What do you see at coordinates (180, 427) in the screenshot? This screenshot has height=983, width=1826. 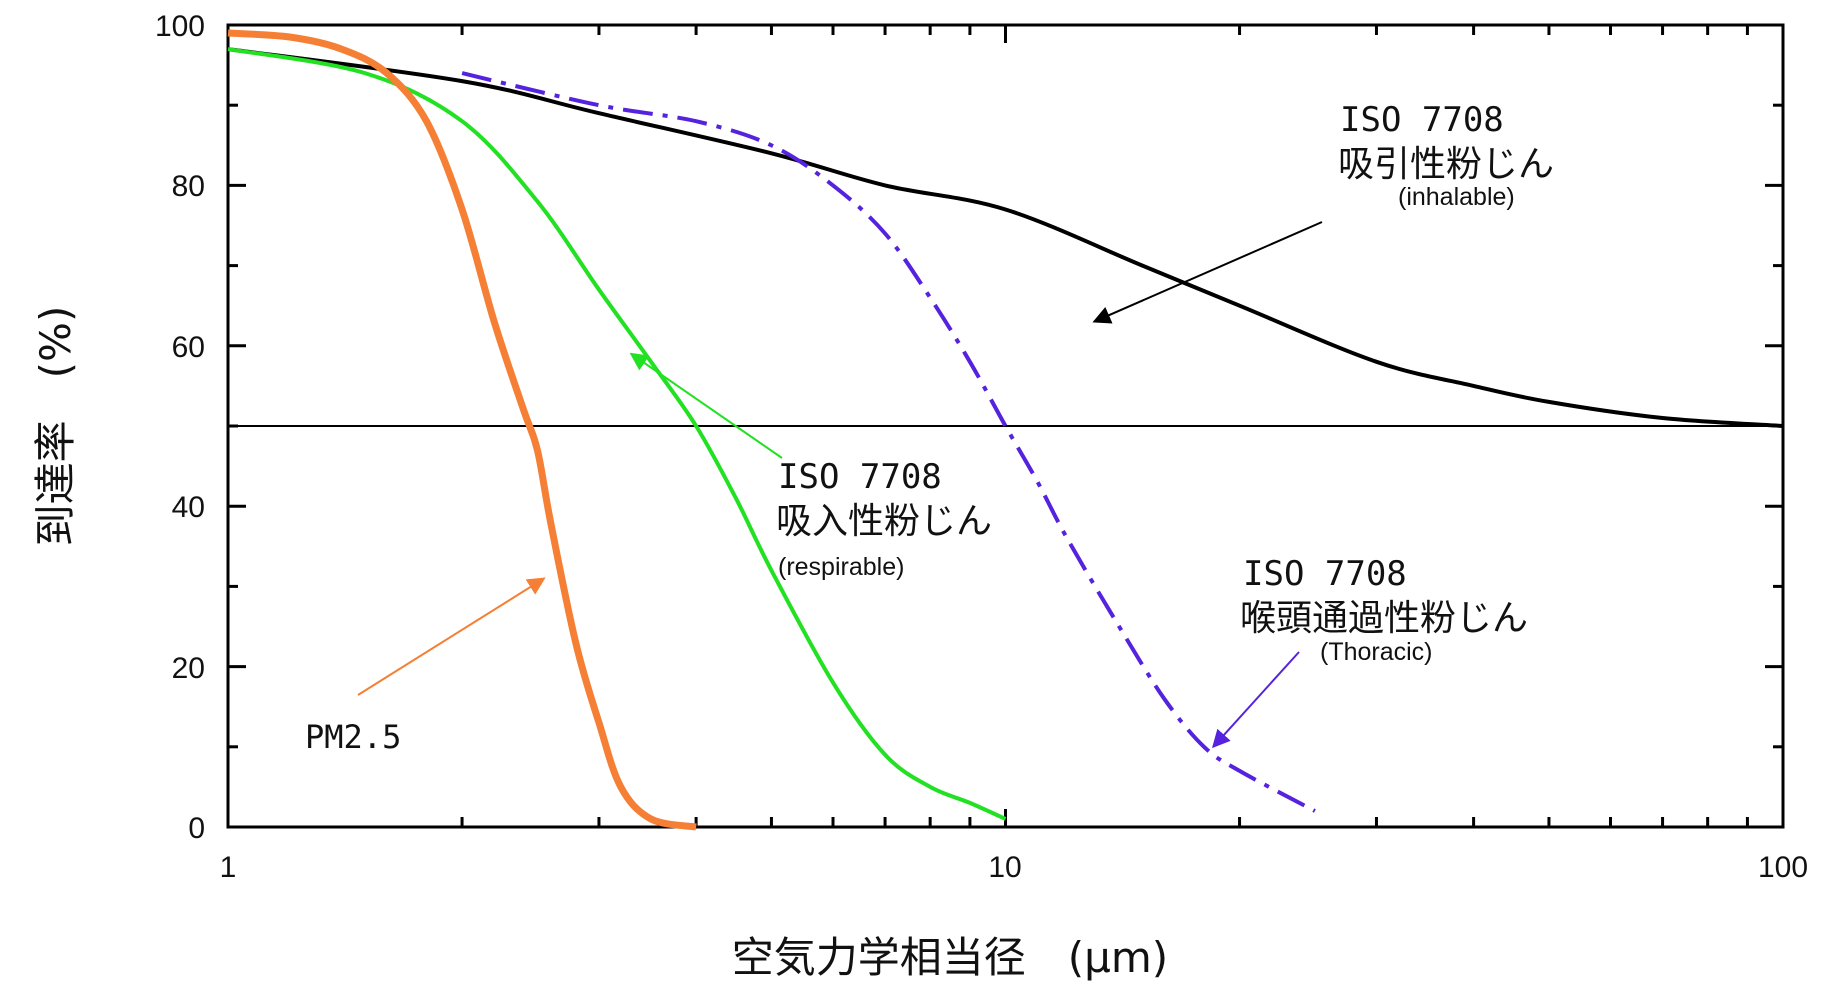 I see `y-tick-labels: 0 20 40 60 80 100` at bounding box center [180, 427].